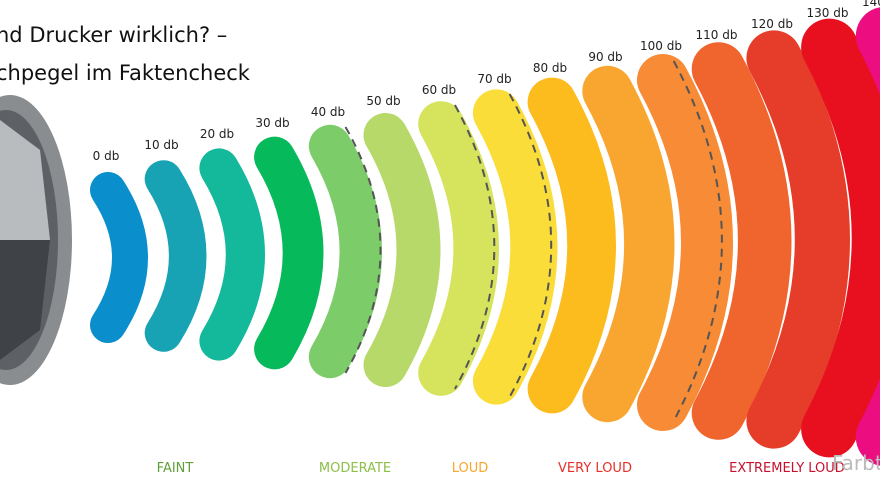 This screenshot has height=480, width=880. I want to click on level-label: 30 db, so click(272, 123).